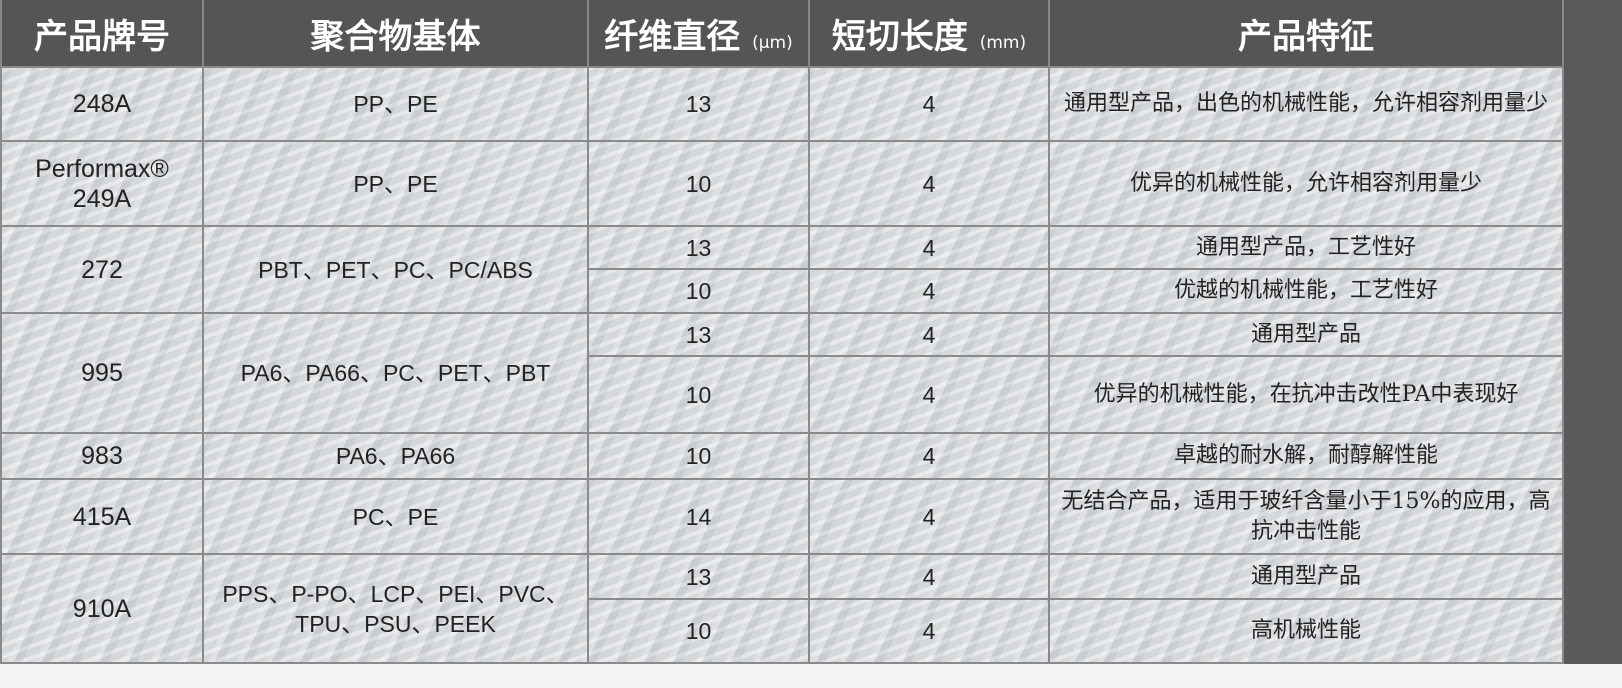 The image size is (1622, 688). I want to click on side-bar, so click(1592, 332).